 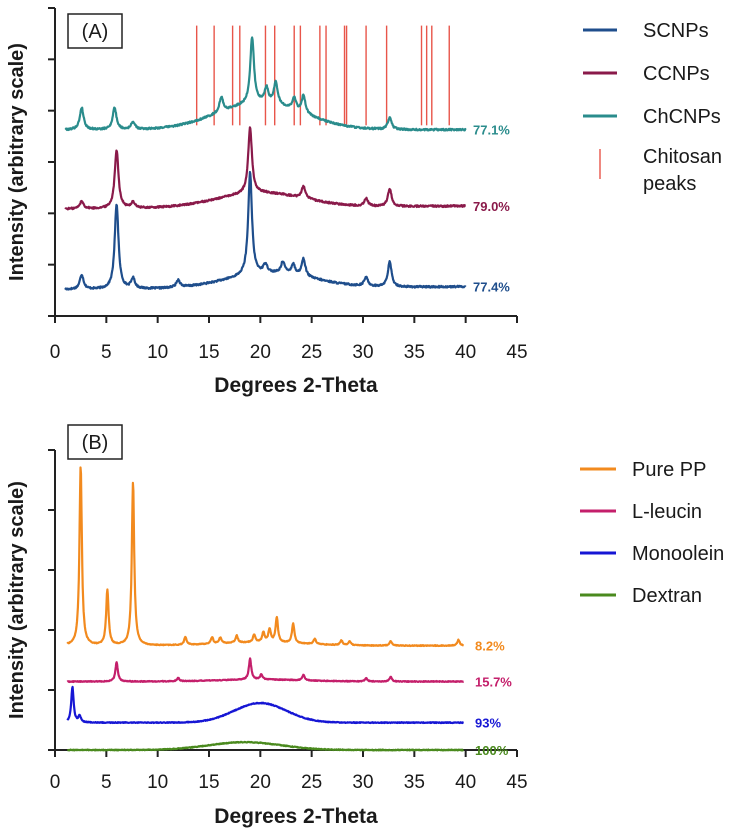 I want to click on series-line-pure-pp, so click(x=265, y=557).